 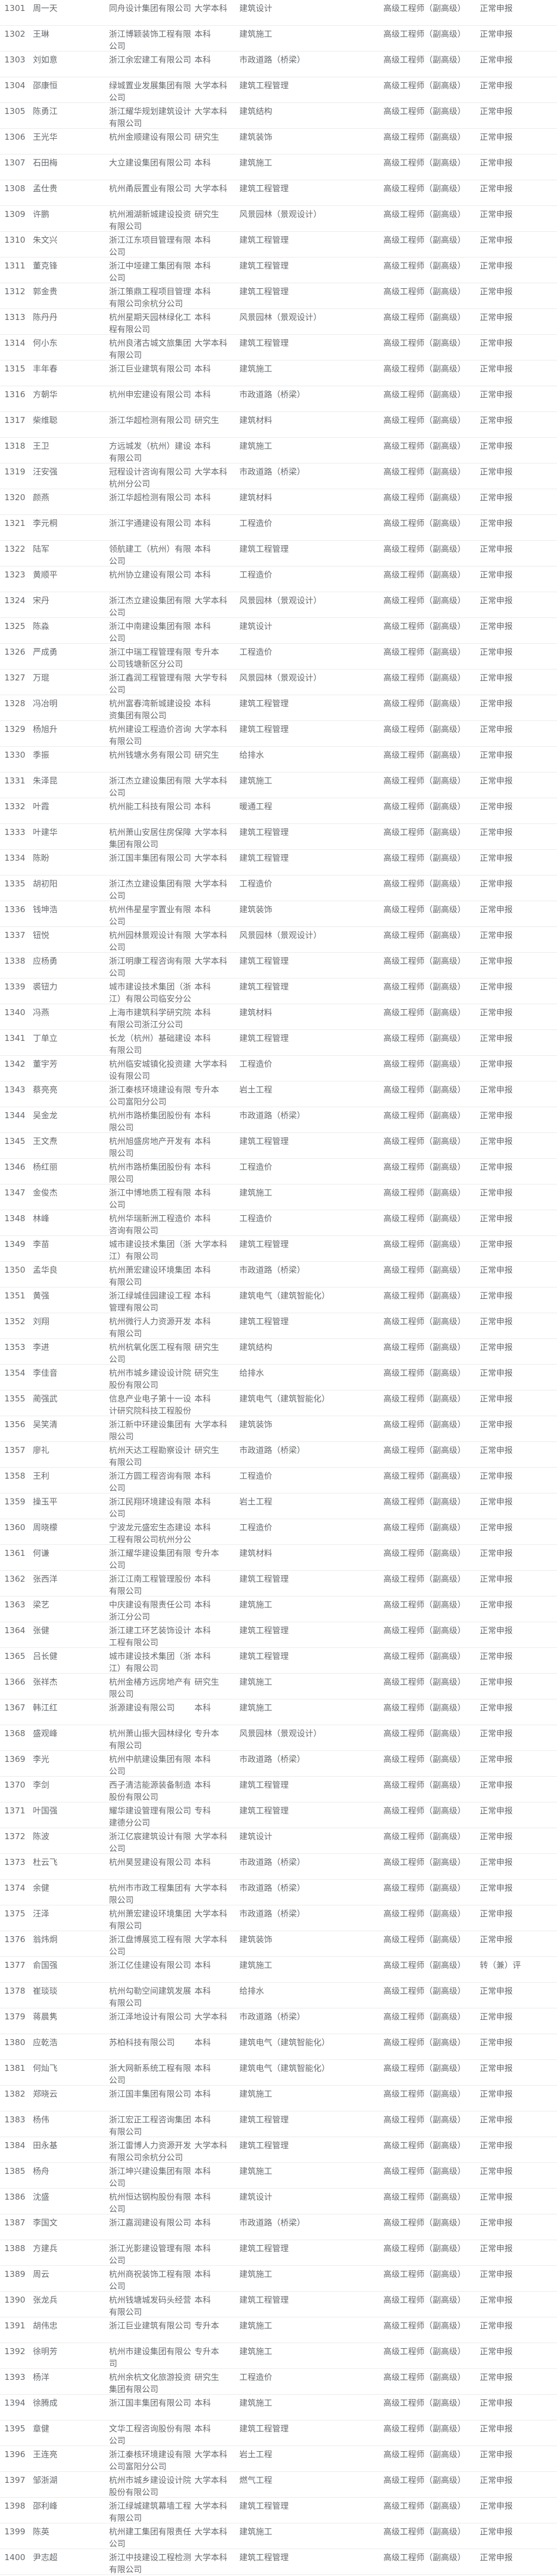 What do you see at coordinates (15, 678) in the screenshot?
I see `row-index: 1327` at bounding box center [15, 678].